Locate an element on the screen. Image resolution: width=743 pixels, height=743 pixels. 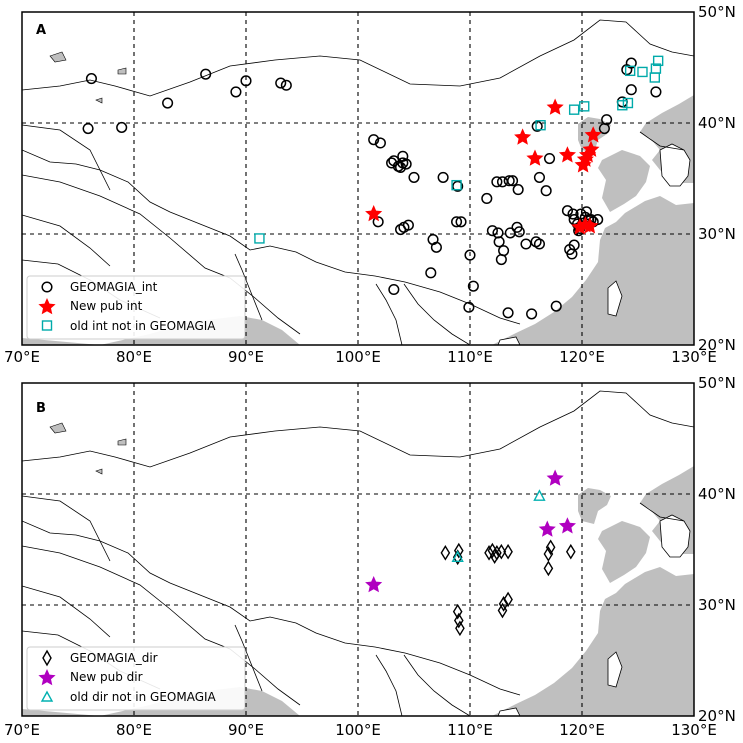
lat-tick-label: 30°N is located at coordinates (717, 605).